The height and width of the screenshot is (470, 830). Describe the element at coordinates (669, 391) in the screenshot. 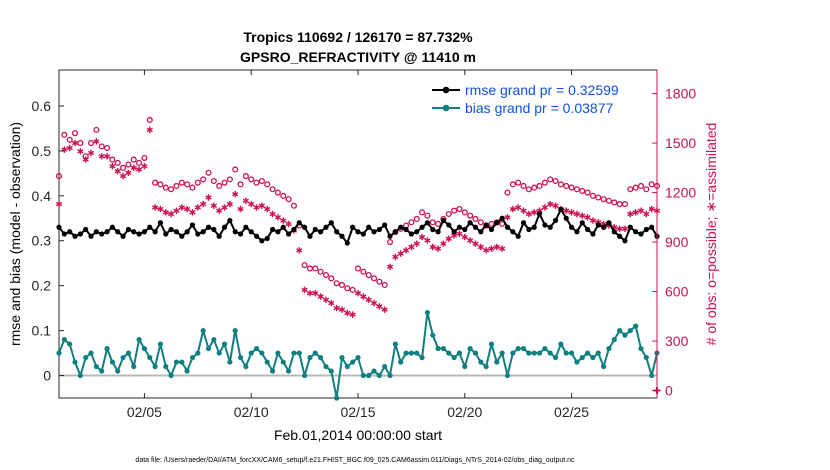

I see `y-right-tick-label: 0` at that location.